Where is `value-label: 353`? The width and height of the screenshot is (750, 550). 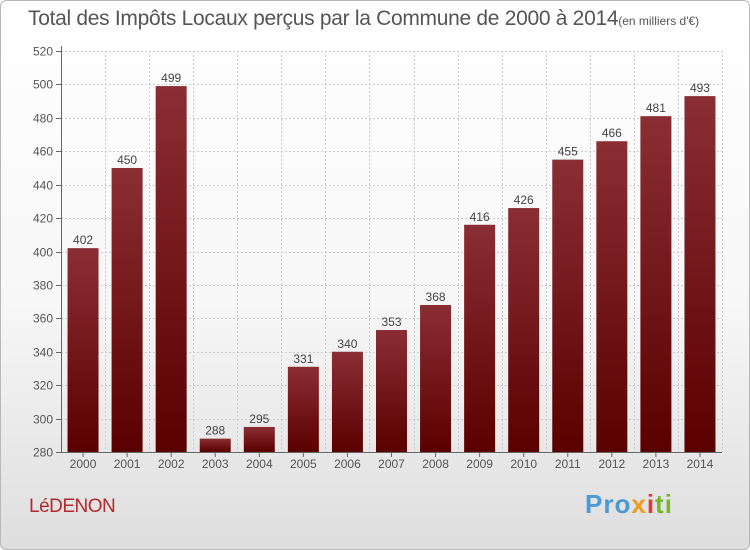
value-label: 353 is located at coordinates (391, 322).